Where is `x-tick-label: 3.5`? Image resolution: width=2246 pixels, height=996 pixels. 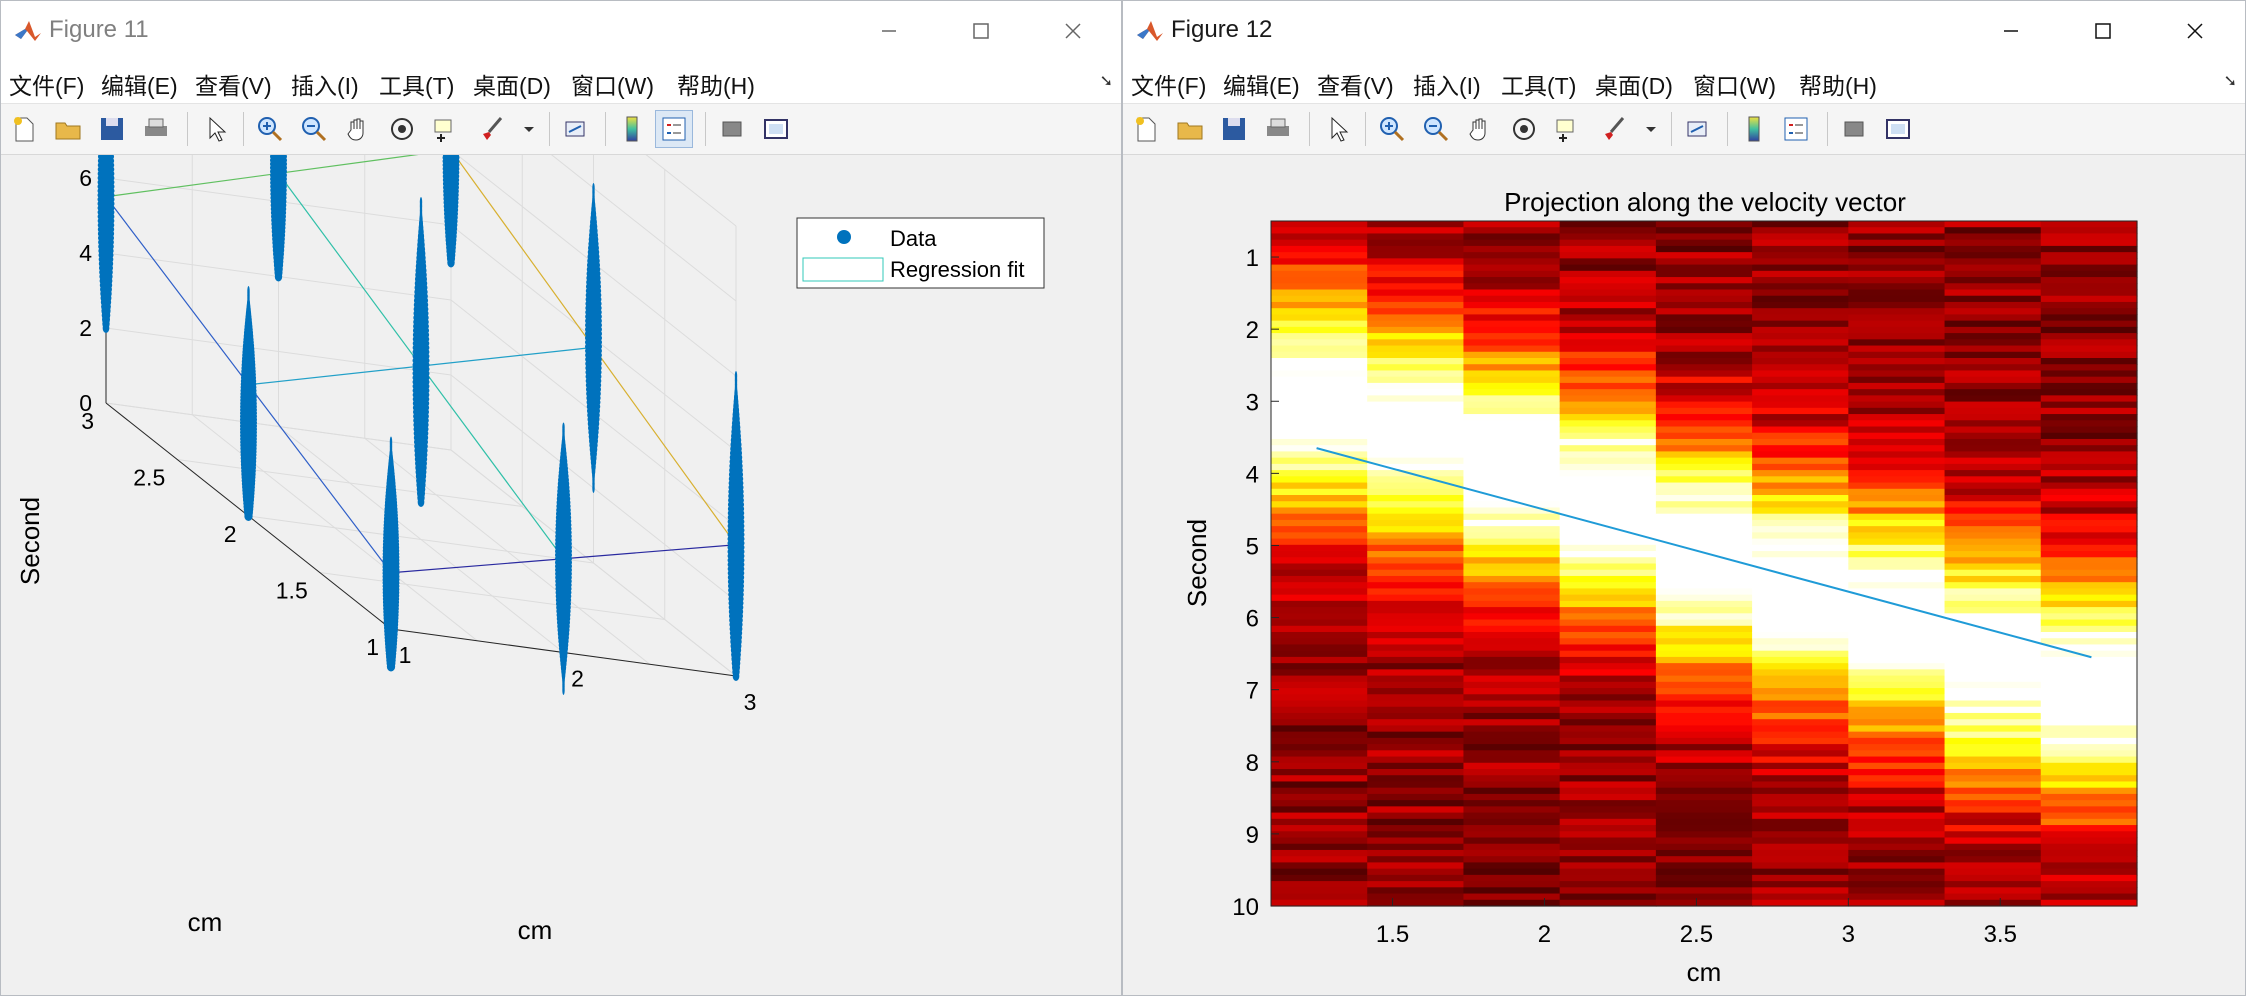 x-tick-label: 3.5 is located at coordinates (2000, 934).